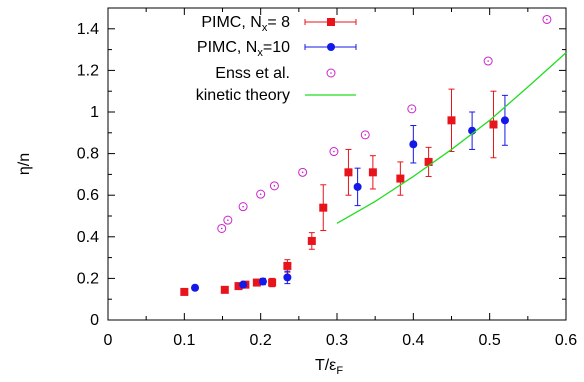  I want to click on legend-label-text: kinetic theory, so click(243, 95).